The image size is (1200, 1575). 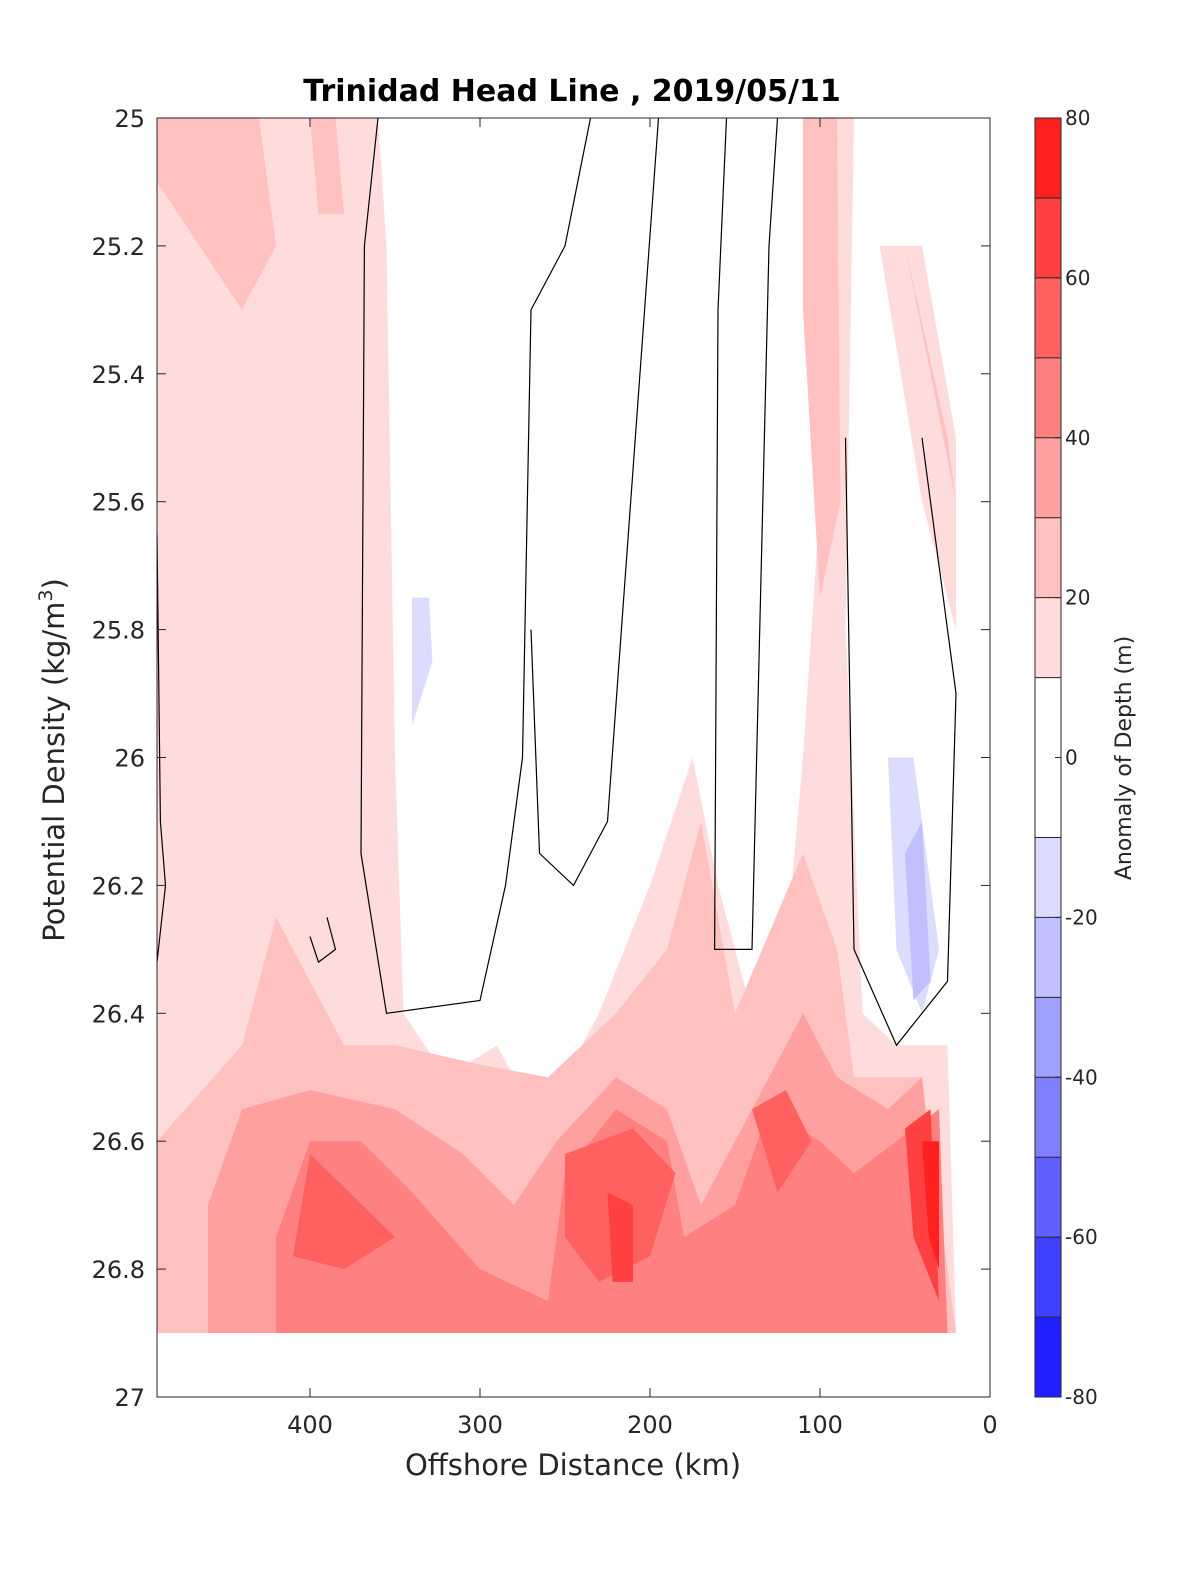 What do you see at coordinates (1077, 598) in the screenshot?
I see `colorbar-tick-label: 20` at bounding box center [1077, 598].